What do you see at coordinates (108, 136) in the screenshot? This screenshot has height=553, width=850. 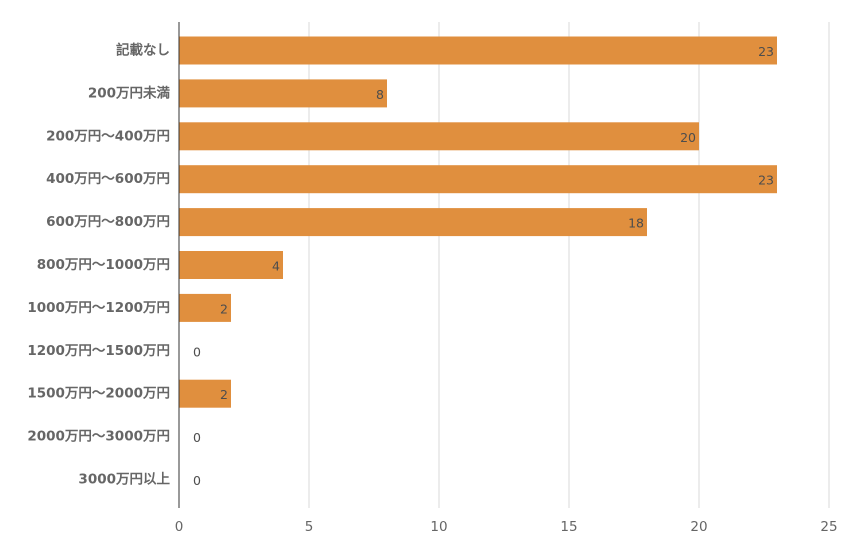 I see `category-label: 200万円〜400万円` at bounding box center [108, 136].